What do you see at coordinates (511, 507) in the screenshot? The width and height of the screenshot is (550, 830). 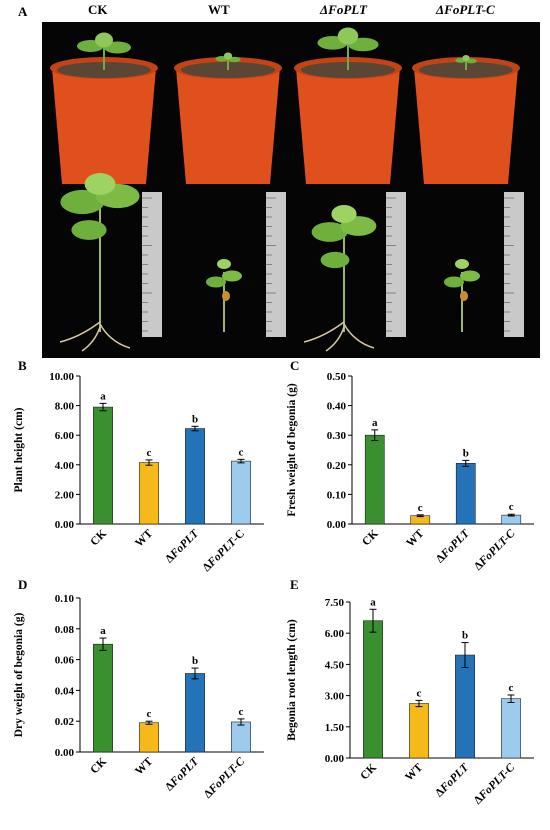 I see `chart-c-significance-3: c` at bounding box center [511, 507].